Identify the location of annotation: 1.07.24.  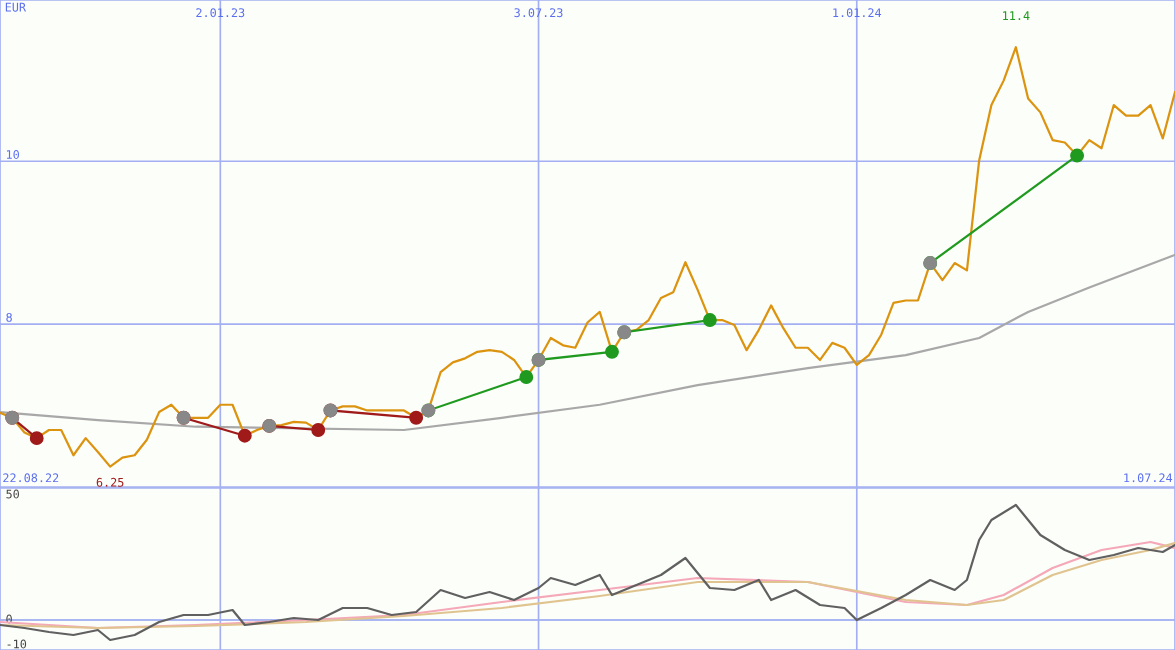
(1148, 478).